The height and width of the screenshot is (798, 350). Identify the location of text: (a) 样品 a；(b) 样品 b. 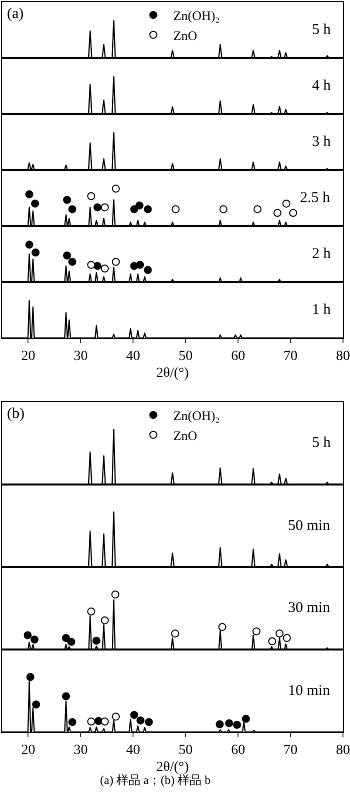
(155, 780).